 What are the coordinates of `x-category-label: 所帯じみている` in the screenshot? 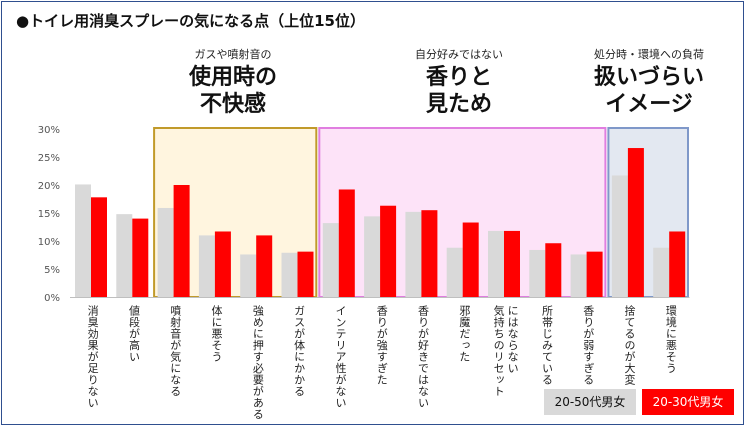 It's located at (546, 345).